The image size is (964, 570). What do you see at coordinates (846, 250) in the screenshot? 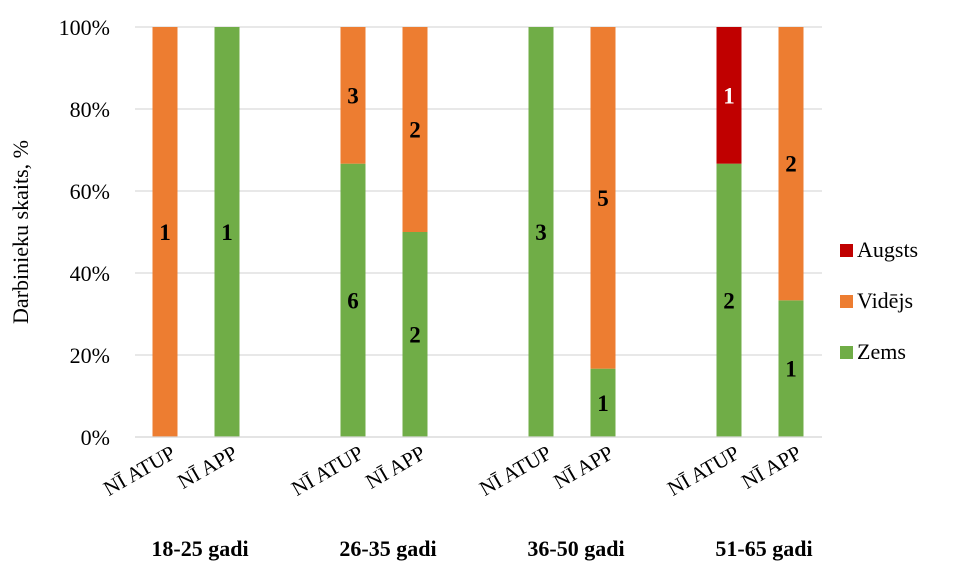
I see `legend-swatch-augsts` at bounding box center [846, 250].